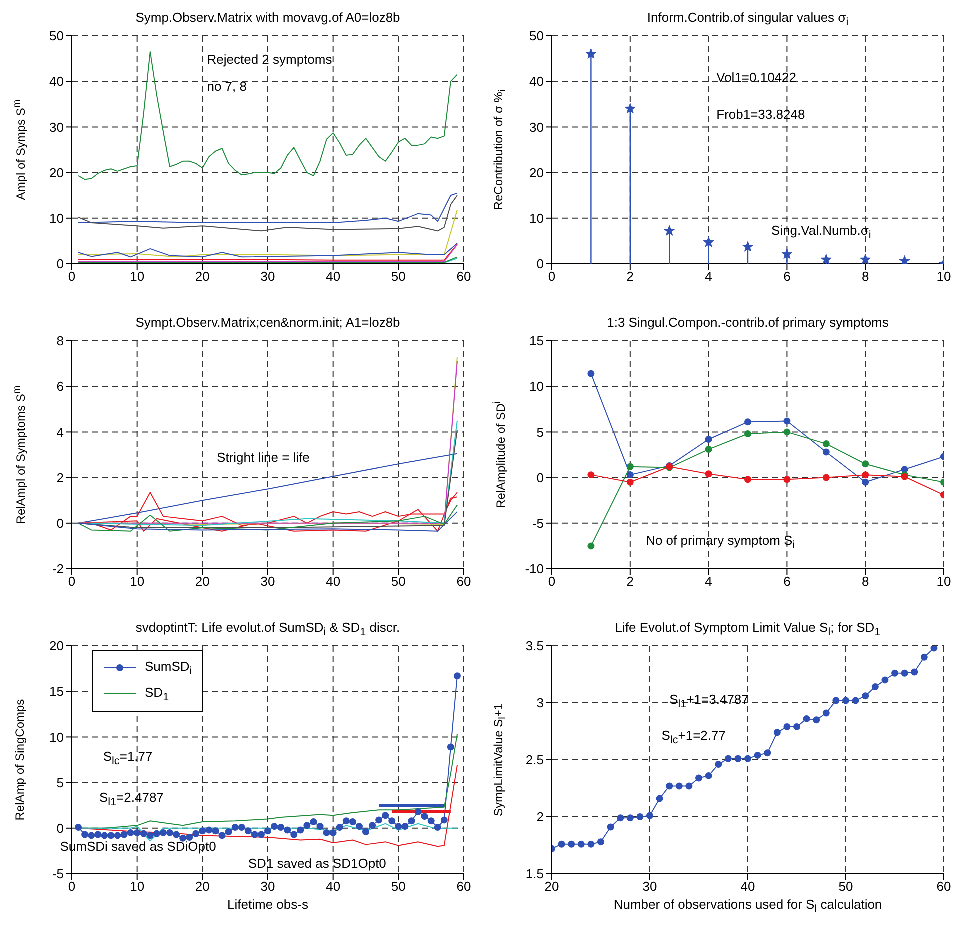  I want to click on chart-title: svdoptintT: Life evolut.of SumSD$_{i}$ & SD$_{1}$ discr., so click(268, 629).